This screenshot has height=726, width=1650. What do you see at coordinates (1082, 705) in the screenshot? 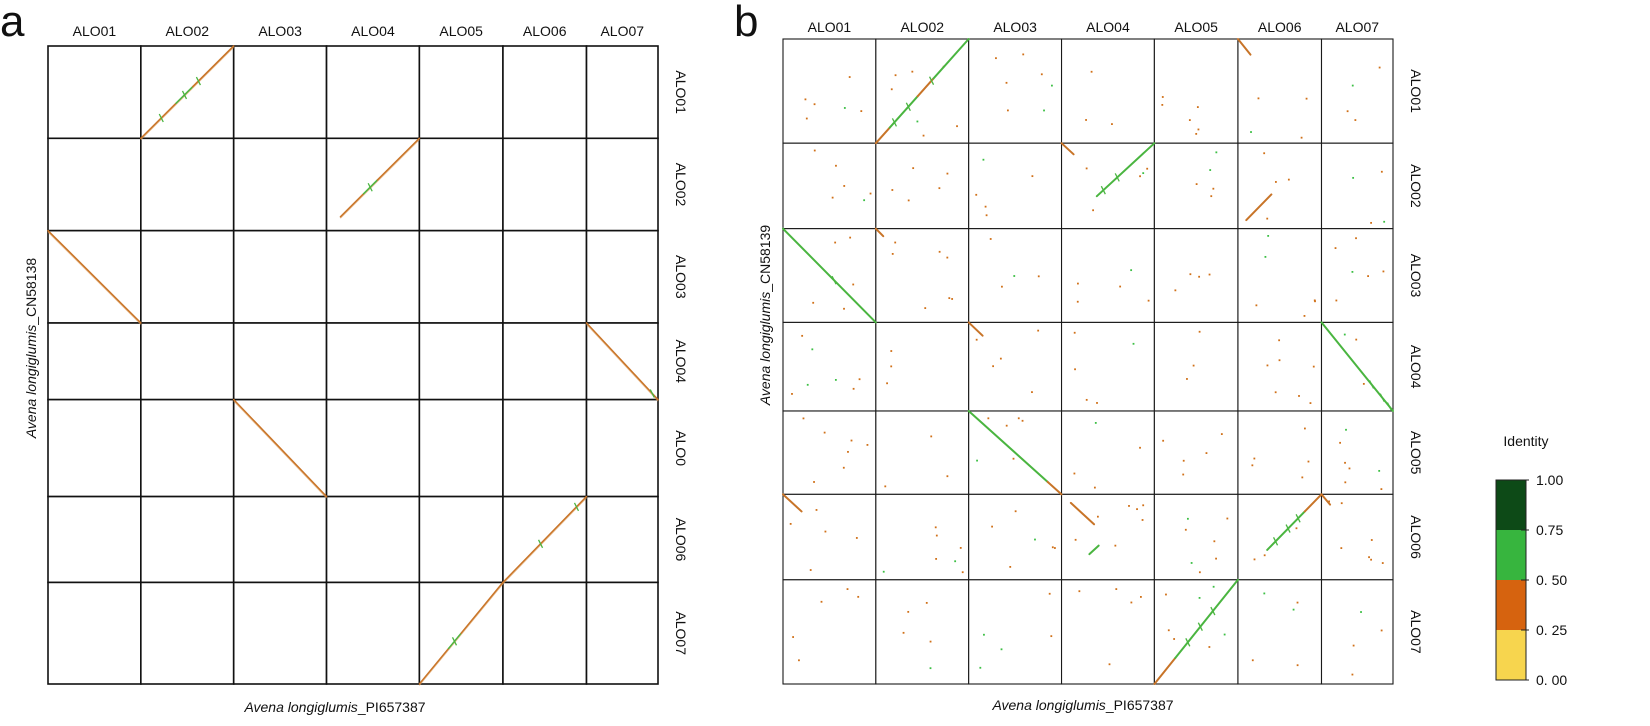
I see `panel-b-x-axis-title: Avena longiglumis_PI657387` at bounding box center [1082, 705].